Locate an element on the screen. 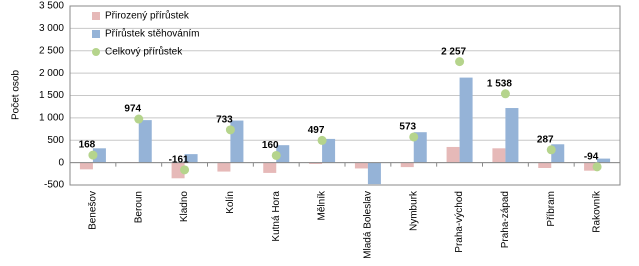 Image resolution: width=639 pixels, height=266 pixels. legend-label: Celkový přírůstek is located at coordinates (144, 52).